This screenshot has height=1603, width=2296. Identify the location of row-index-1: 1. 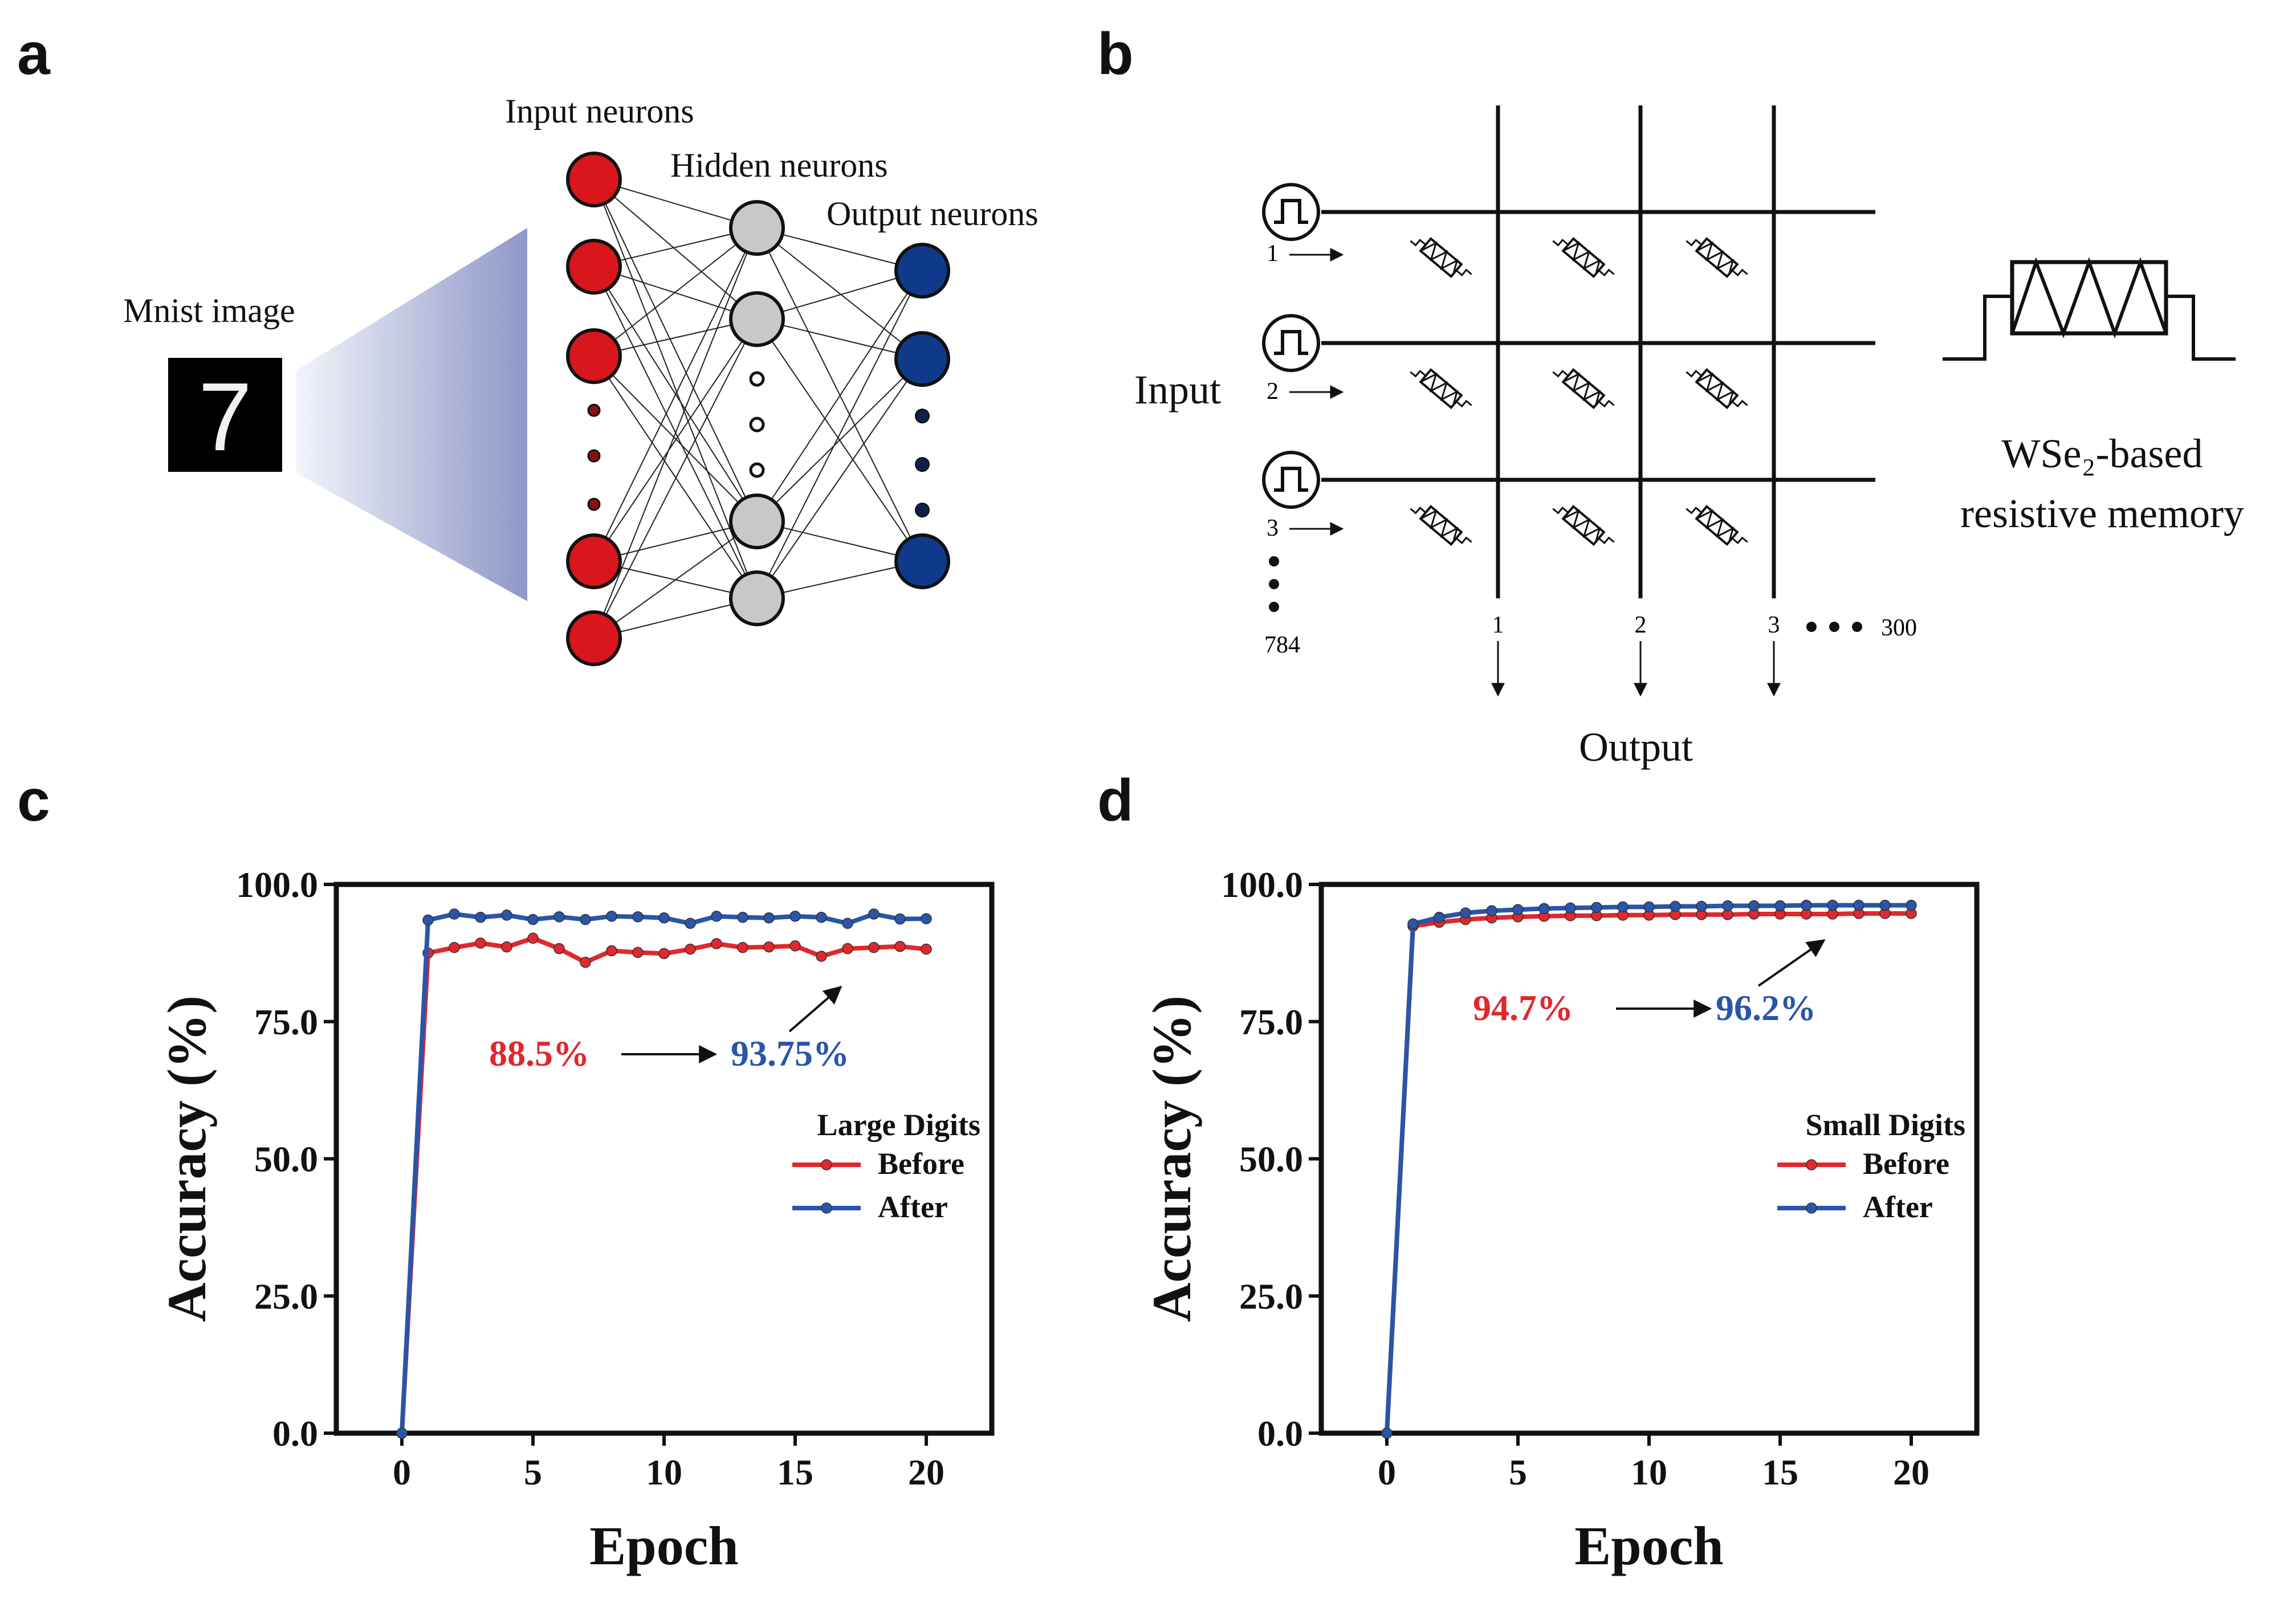
(1273, 253).